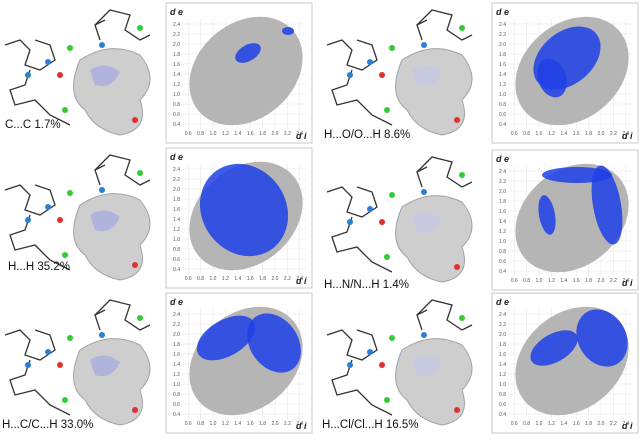  Describe the element at coordinates (105, 366) in the screenshot. I see `surface-patch` at that location.